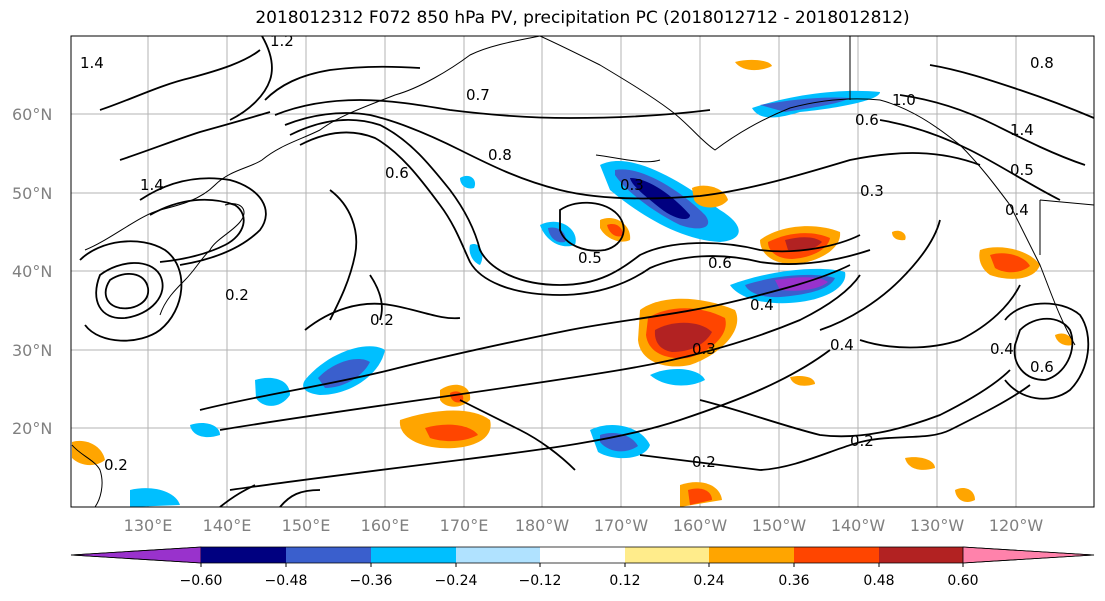 This screenshot has height=601, width=1105. I want to click on lat-label: 30°N, so click(32, 350).